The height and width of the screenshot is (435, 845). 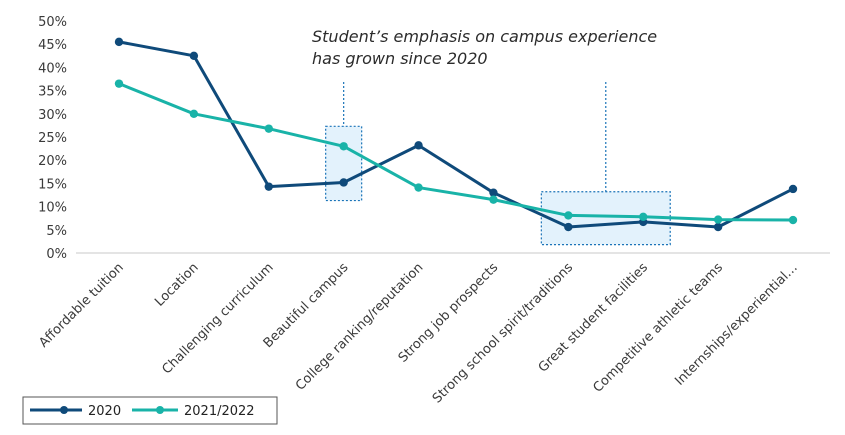 I want to click on x-tick-label: College ranking/reputation, so click(x=359, y=326).